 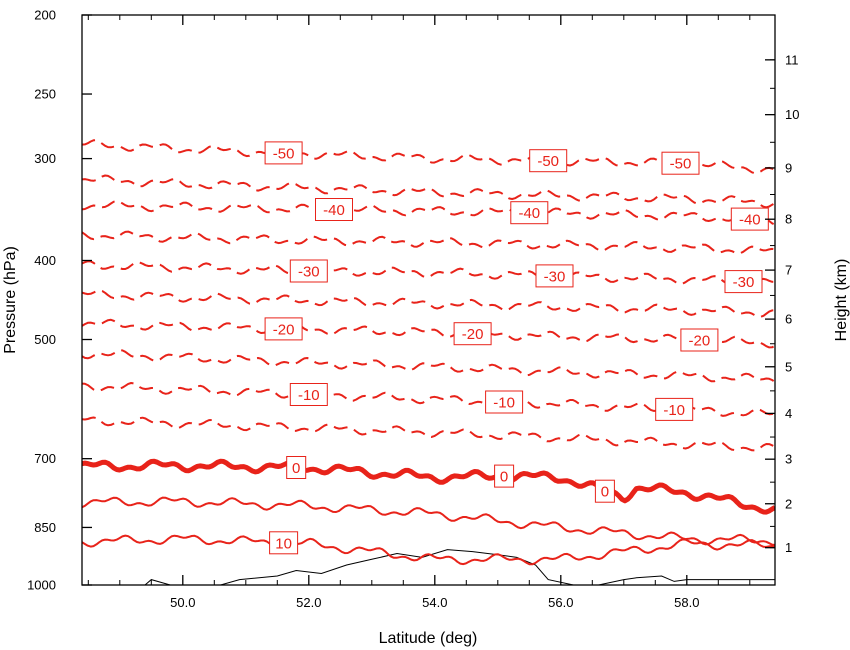 What do you see at coordinates (41, 585) in the screenshot?
I see `pressure-tick-label: 1000` at bounding box center [41, 585].